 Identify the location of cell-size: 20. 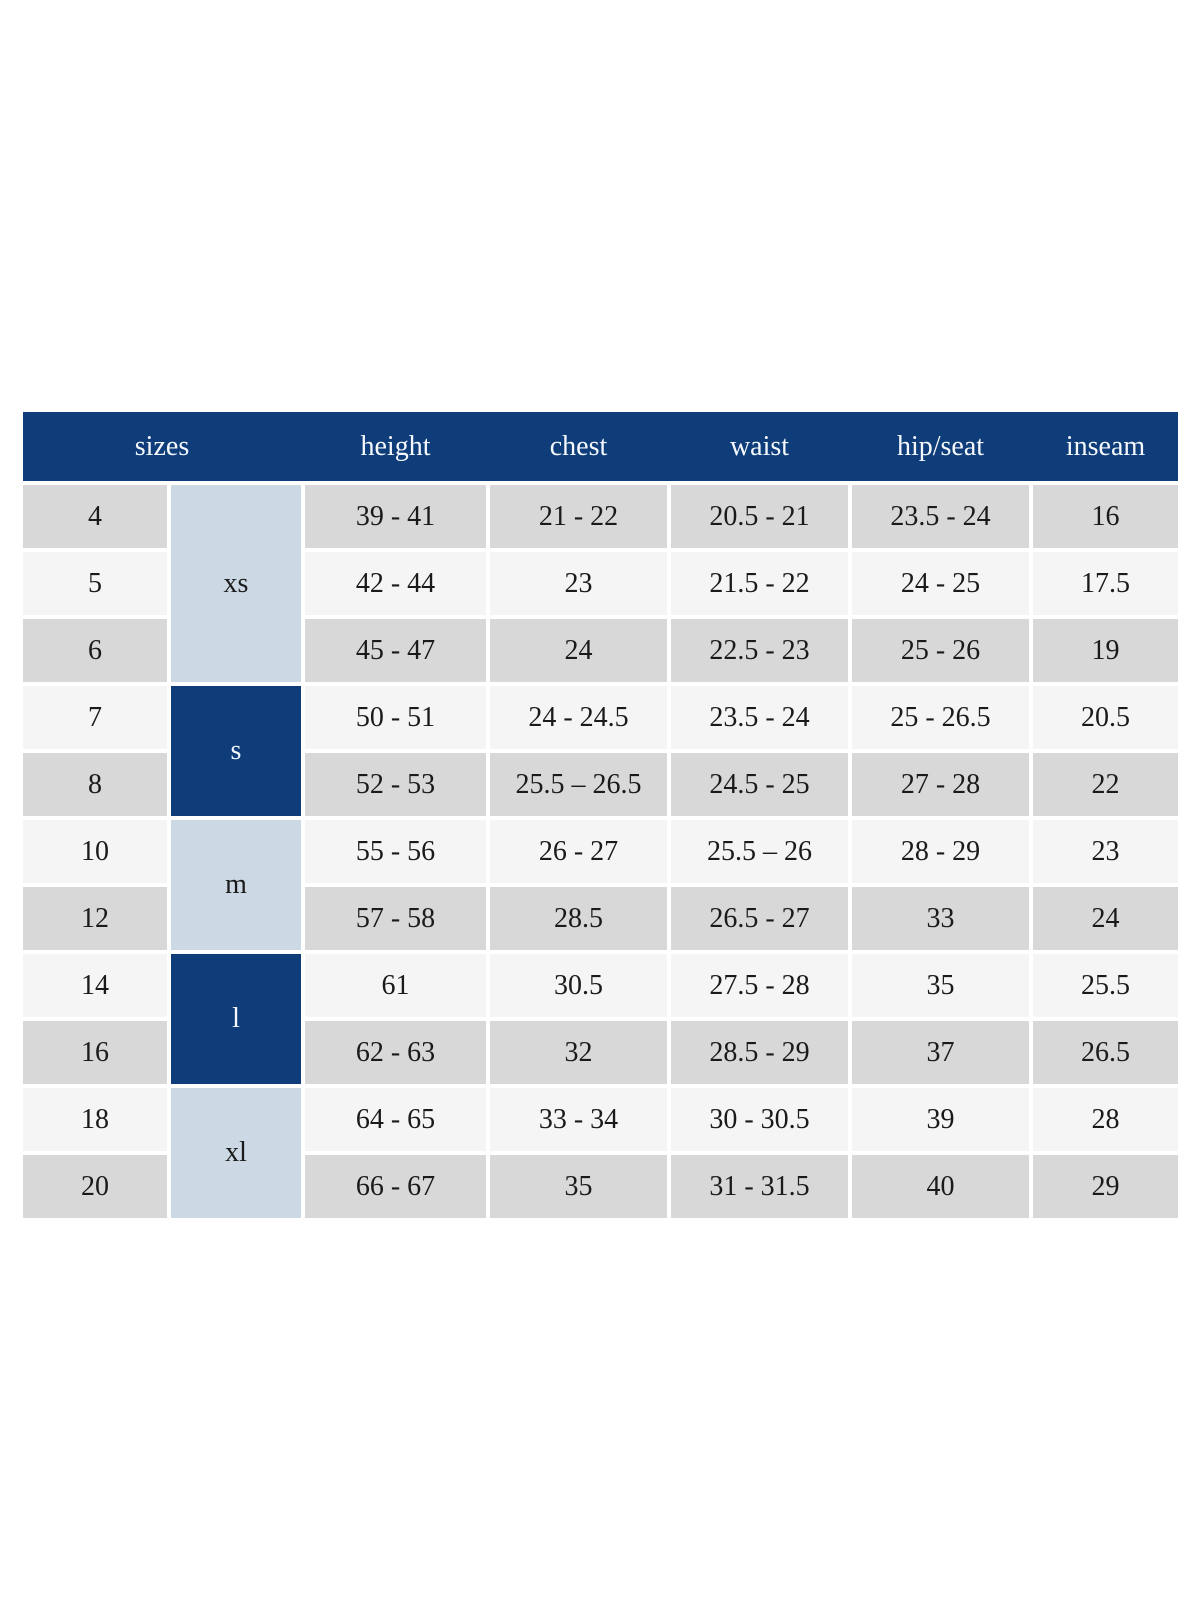
(95, 1186).